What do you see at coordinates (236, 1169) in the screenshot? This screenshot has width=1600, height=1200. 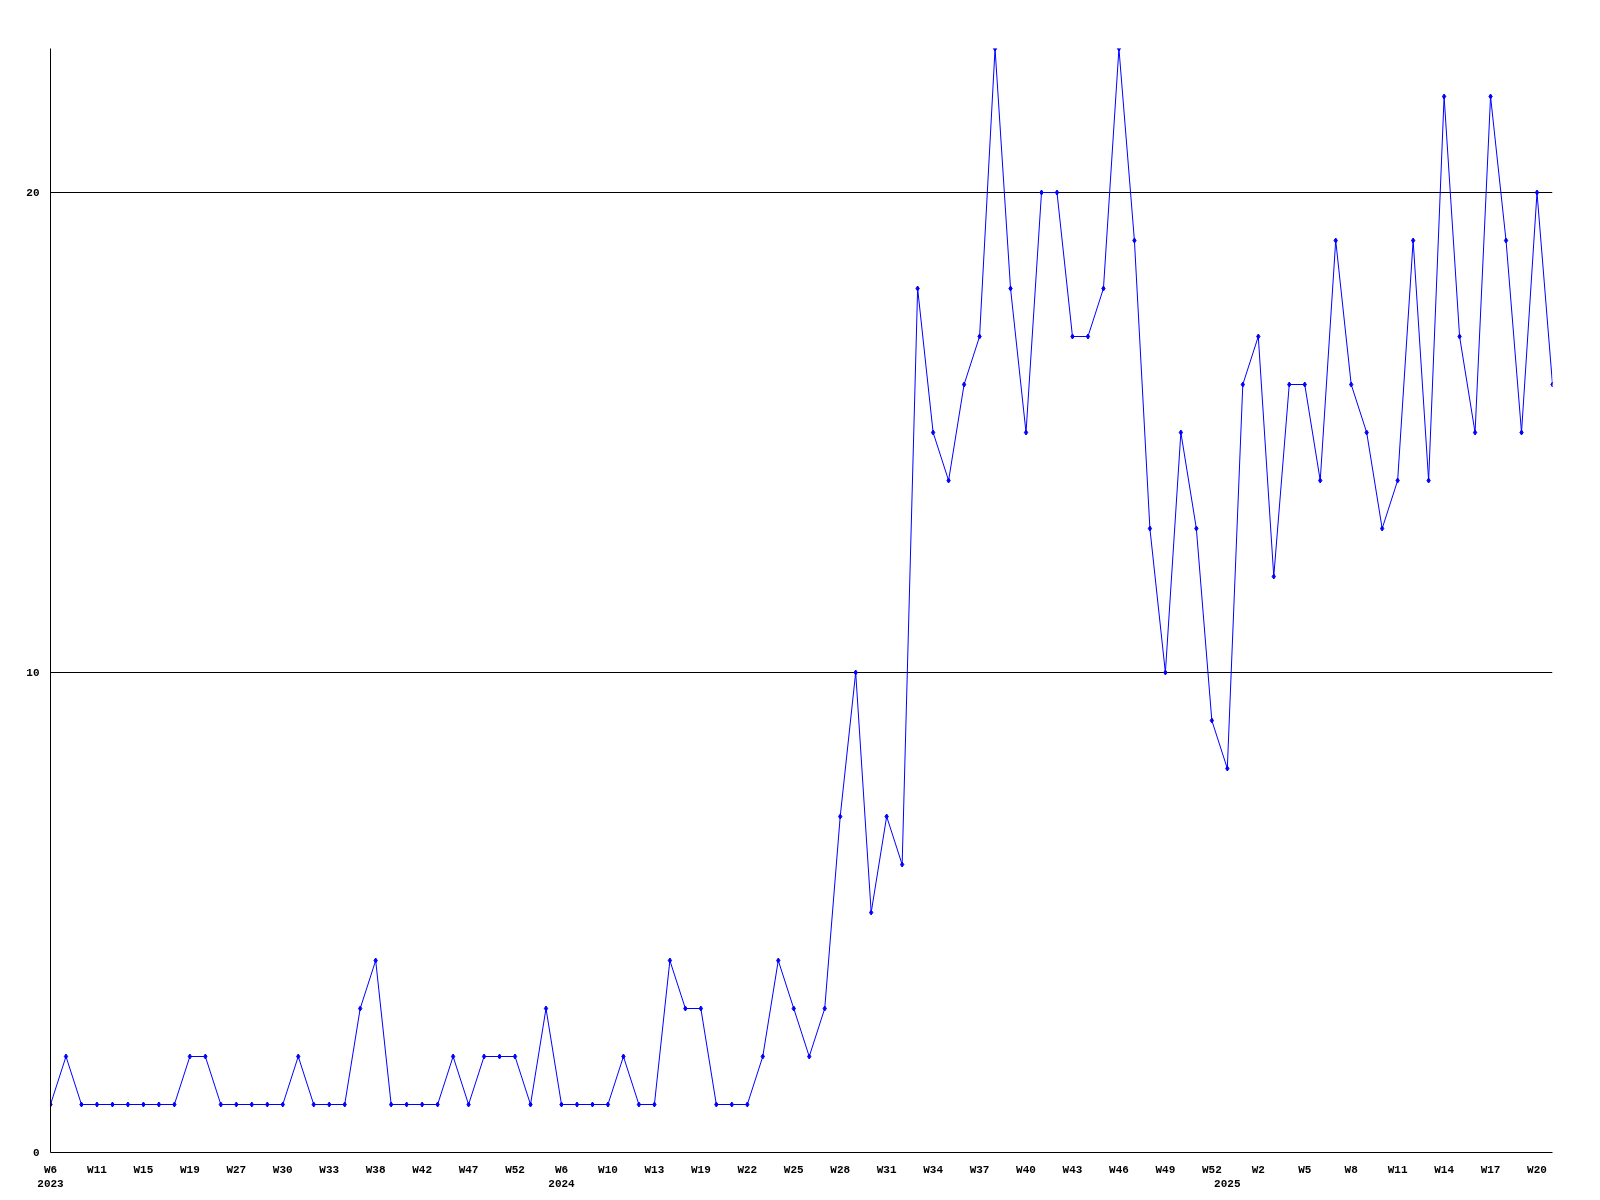 I see `x-tick-label: W27` at bounding box center [236, 1169].